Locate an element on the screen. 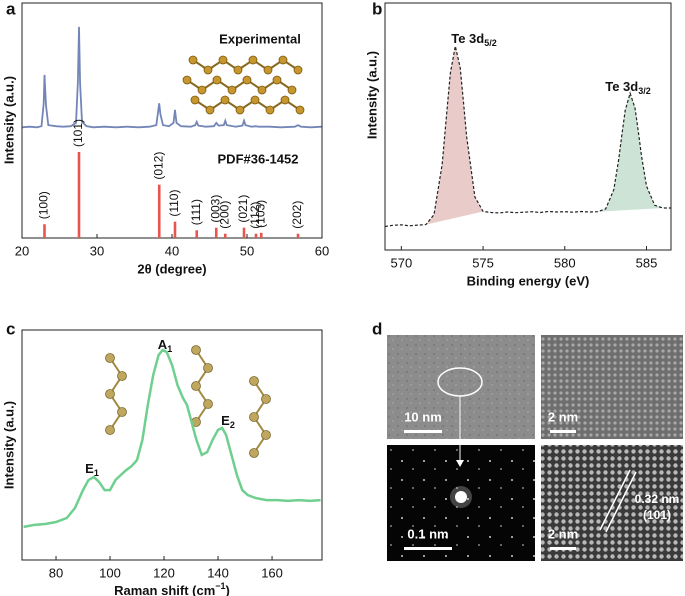 The height and width of the screenshot is (596, 685). x-tick-label: 100 is located at coordinates (110, 572).